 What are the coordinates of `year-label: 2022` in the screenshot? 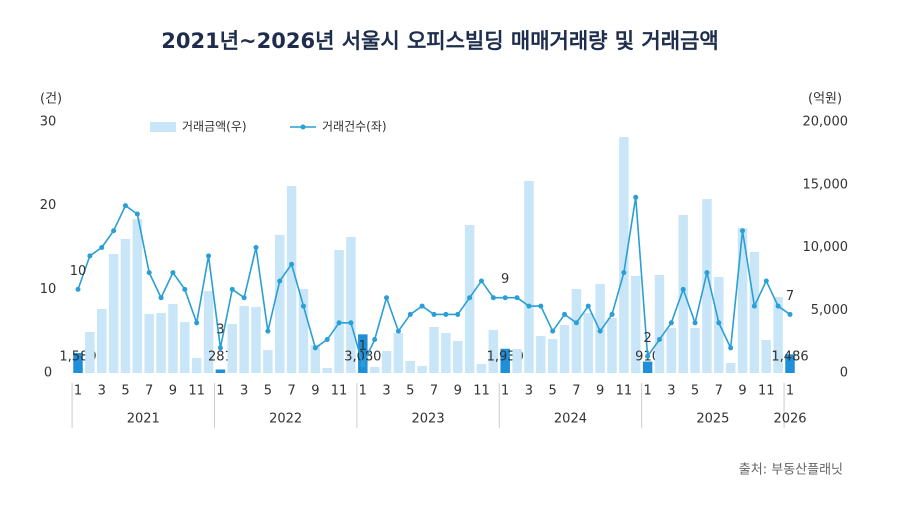 It's located at (285, 419).